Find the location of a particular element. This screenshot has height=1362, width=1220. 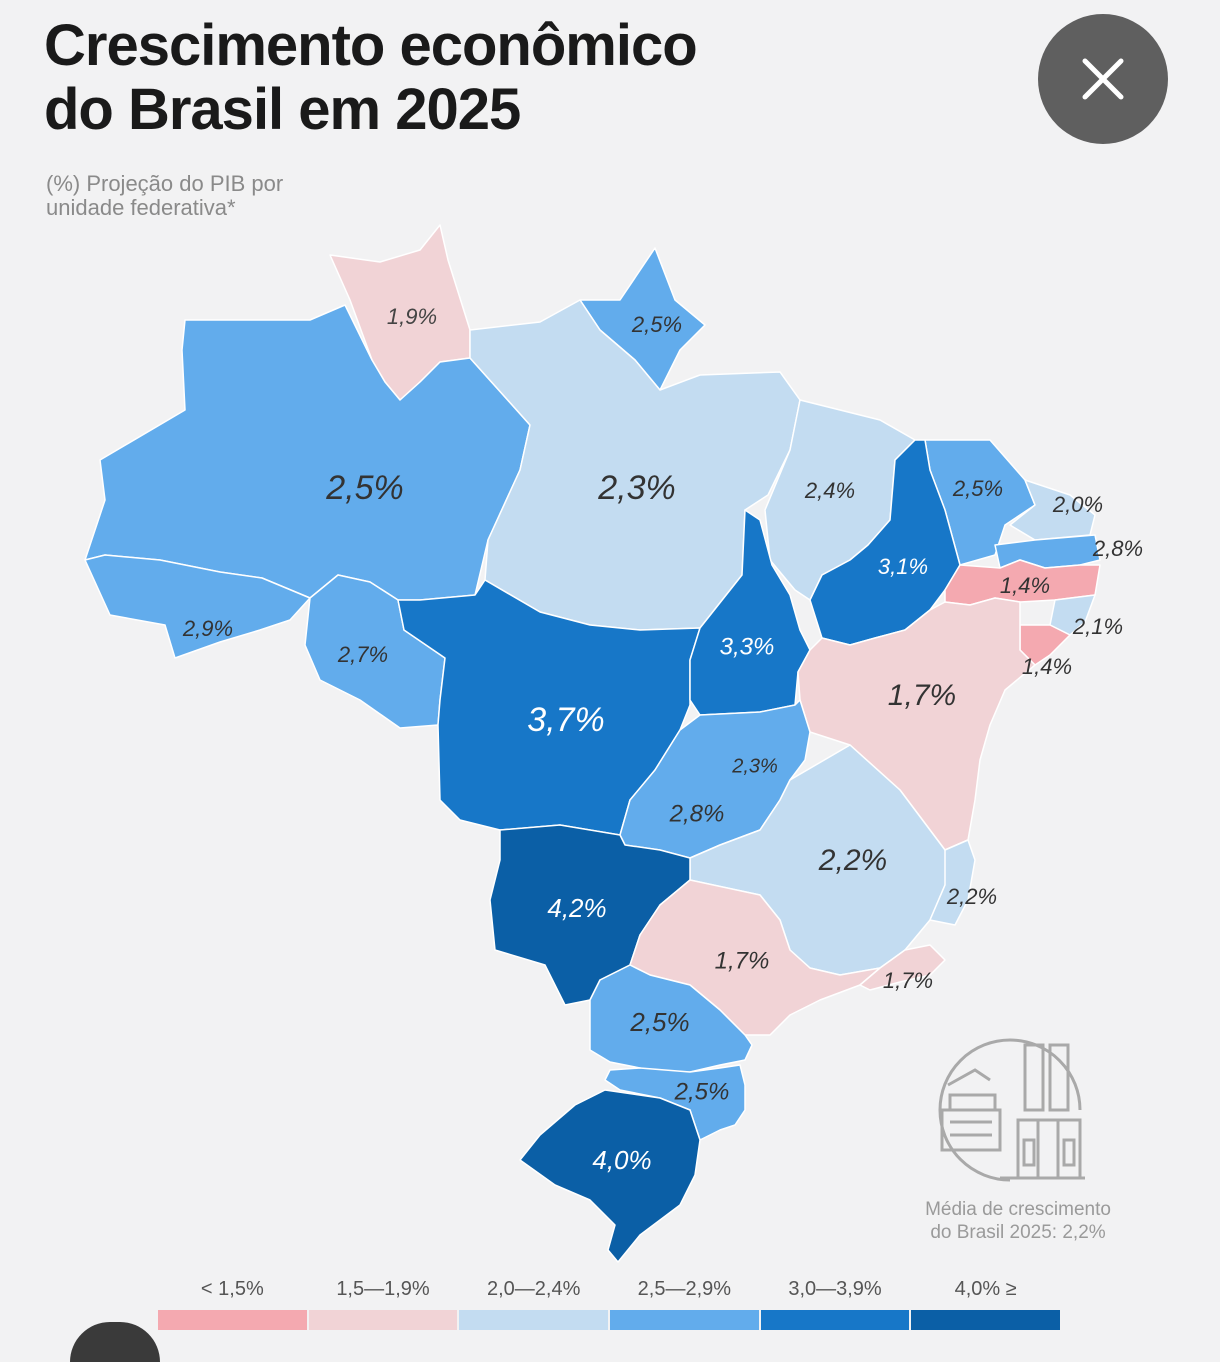

state-label-sergipe: 1,4% is located at coordinates (1047, 666).